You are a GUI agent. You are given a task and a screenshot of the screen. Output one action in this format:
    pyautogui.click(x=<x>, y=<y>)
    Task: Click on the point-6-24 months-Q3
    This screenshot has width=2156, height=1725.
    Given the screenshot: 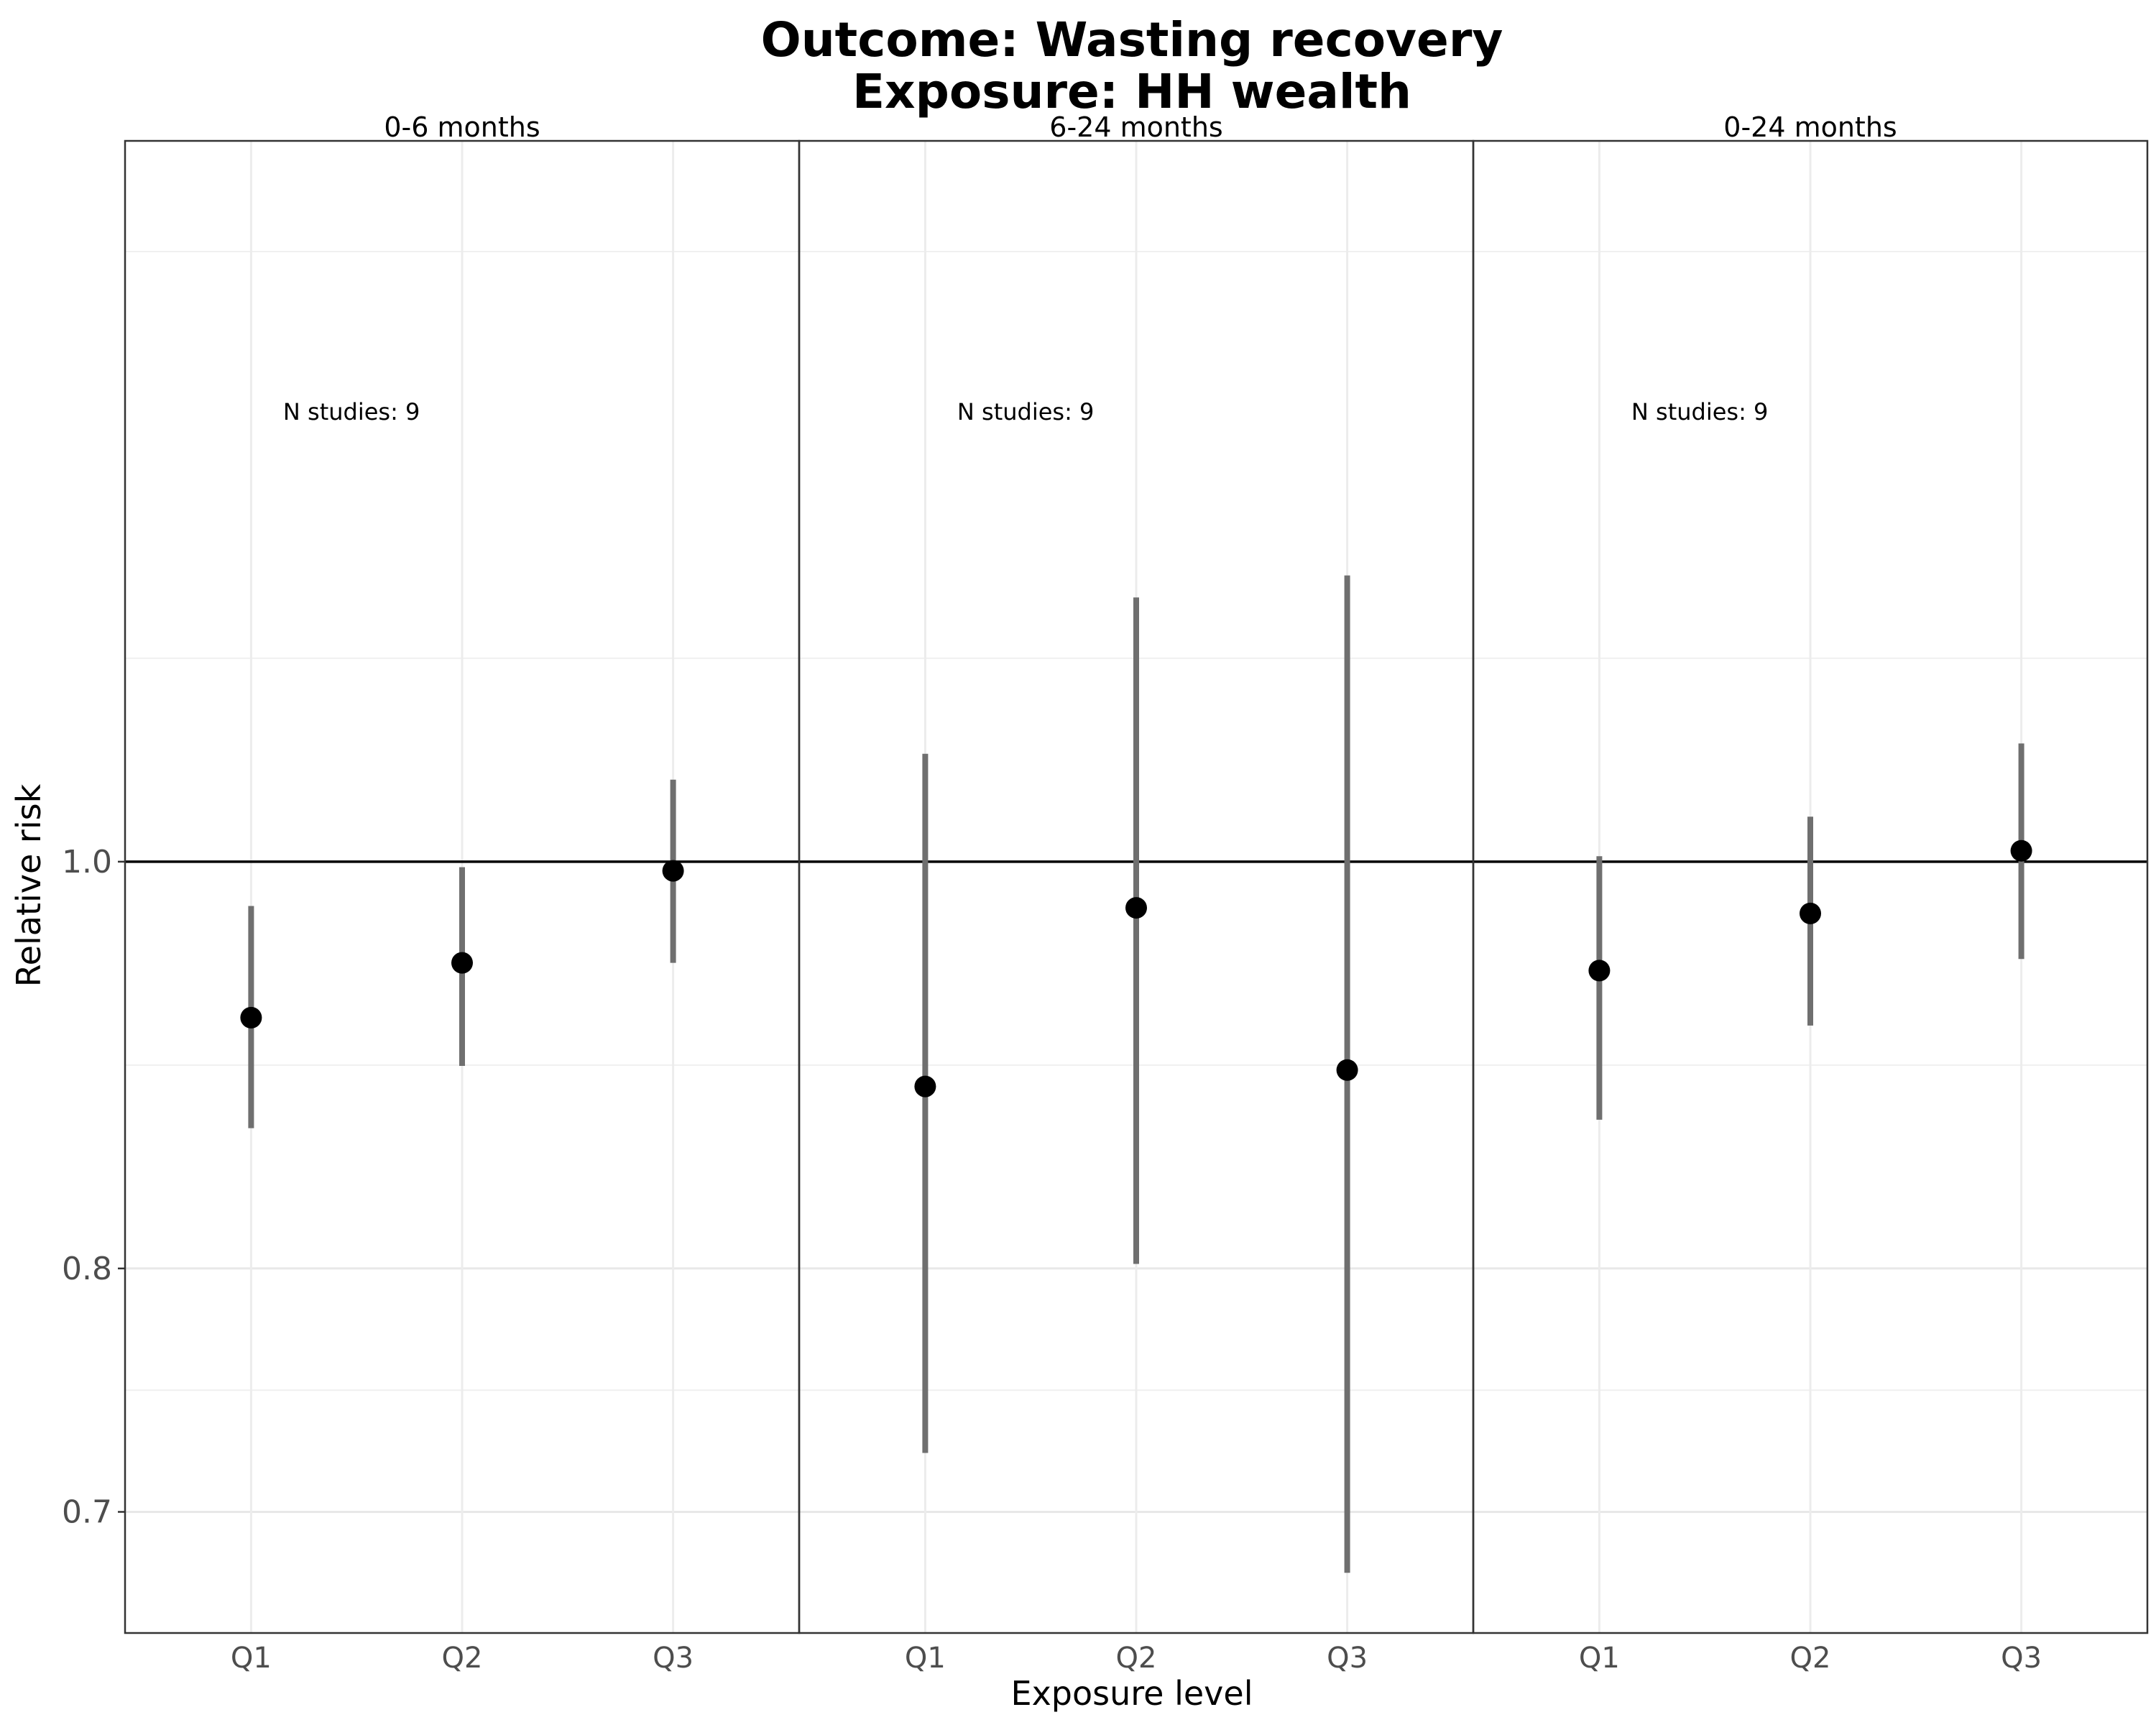 What is the action you would take?
    pyautogui.click(x=1347, y=1070)
    